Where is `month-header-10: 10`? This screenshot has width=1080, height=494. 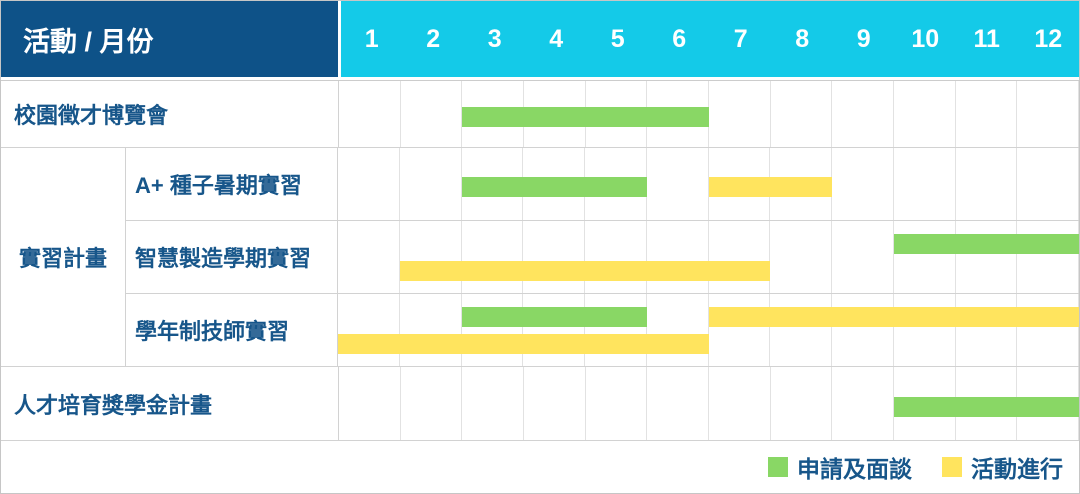
month-header-10: 10 is located at coordinates (925, 38).